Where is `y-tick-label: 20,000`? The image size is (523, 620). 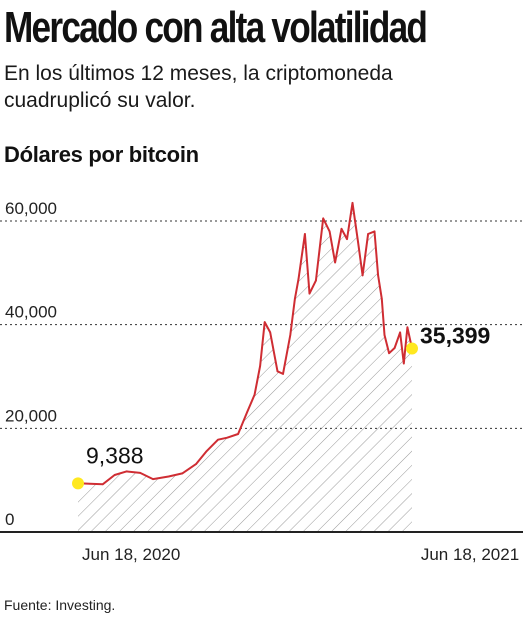 y-tick-label: 20,000 is located at coordinates (31, 415).